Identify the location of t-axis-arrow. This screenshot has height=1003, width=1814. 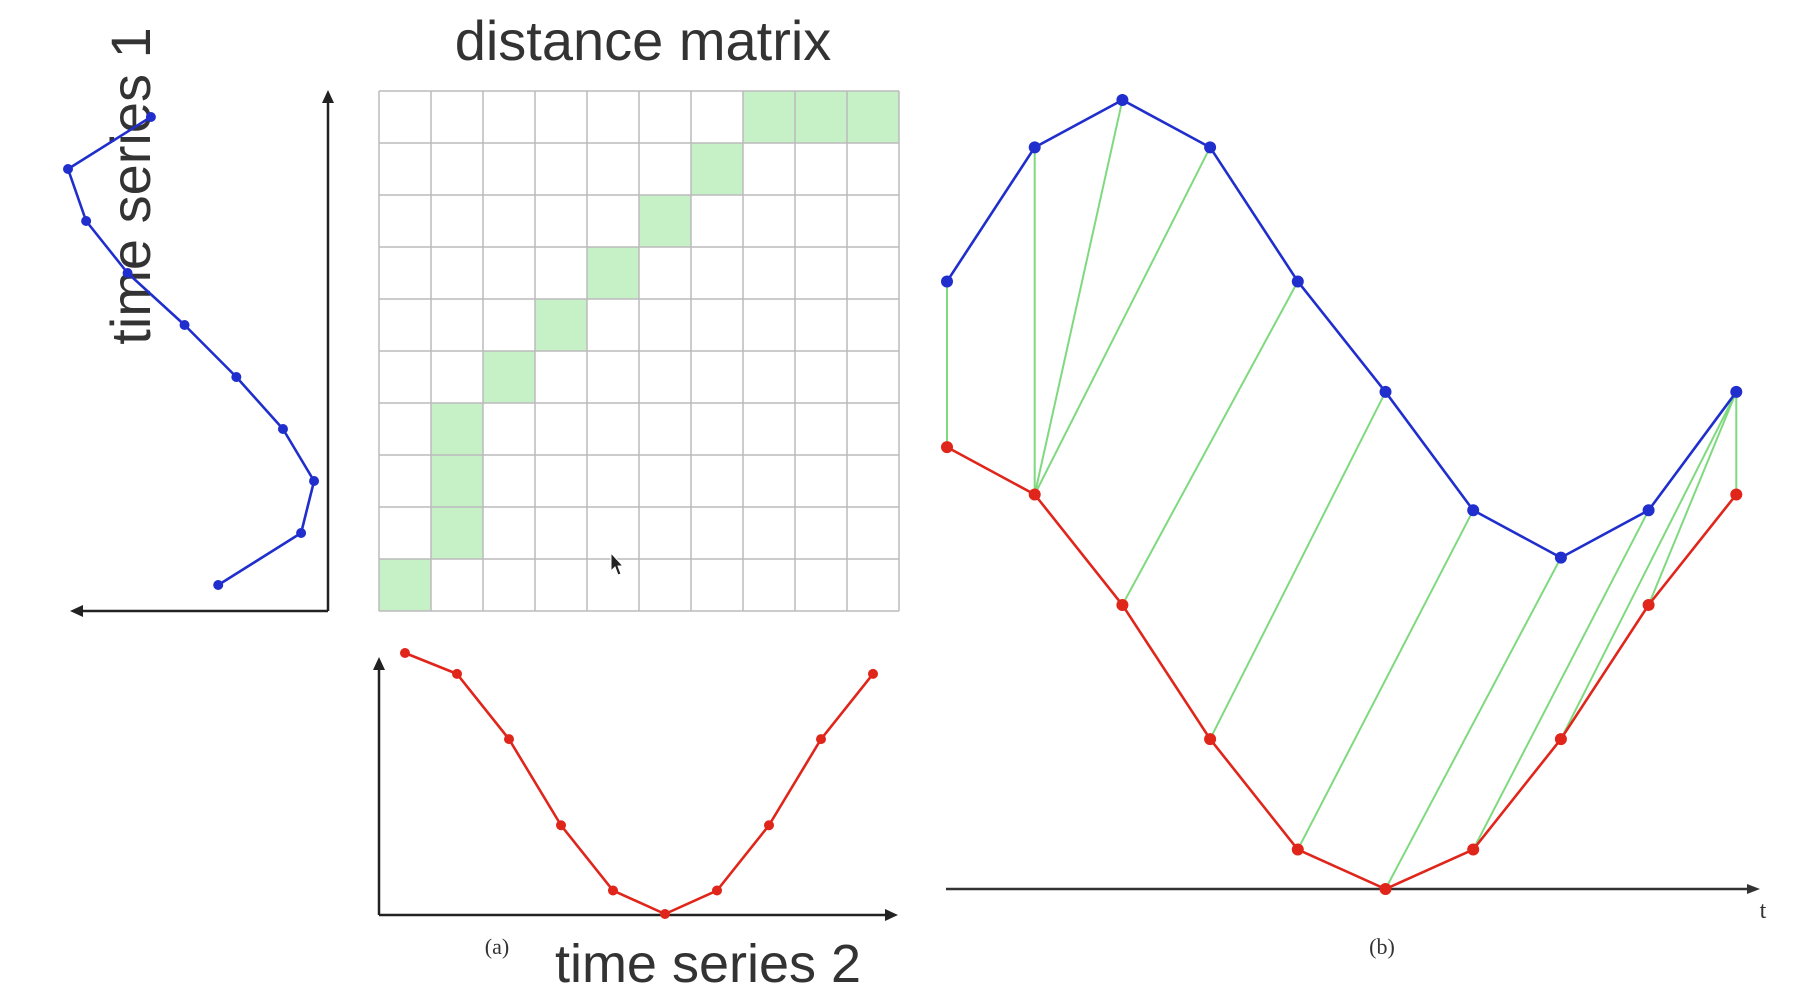
(1753, 889).